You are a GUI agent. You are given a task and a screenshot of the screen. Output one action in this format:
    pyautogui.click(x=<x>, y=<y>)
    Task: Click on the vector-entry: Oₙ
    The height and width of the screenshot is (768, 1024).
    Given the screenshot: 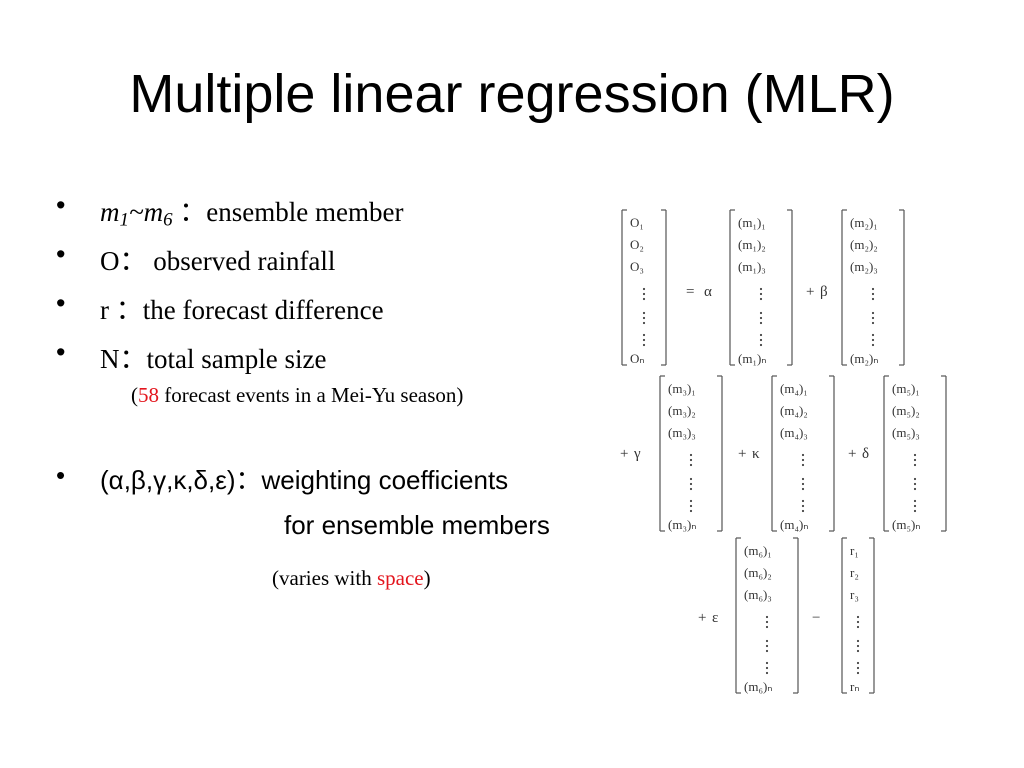 What is the action you would take?
    pyautogui.click(x=637, y=358)
    